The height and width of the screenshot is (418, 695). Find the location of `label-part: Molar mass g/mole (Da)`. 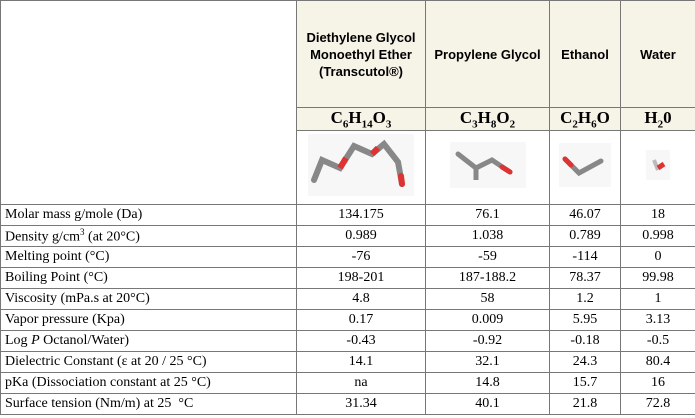

label-part: Molar mass g/mole (Da) is located at coordinates (74, 215).